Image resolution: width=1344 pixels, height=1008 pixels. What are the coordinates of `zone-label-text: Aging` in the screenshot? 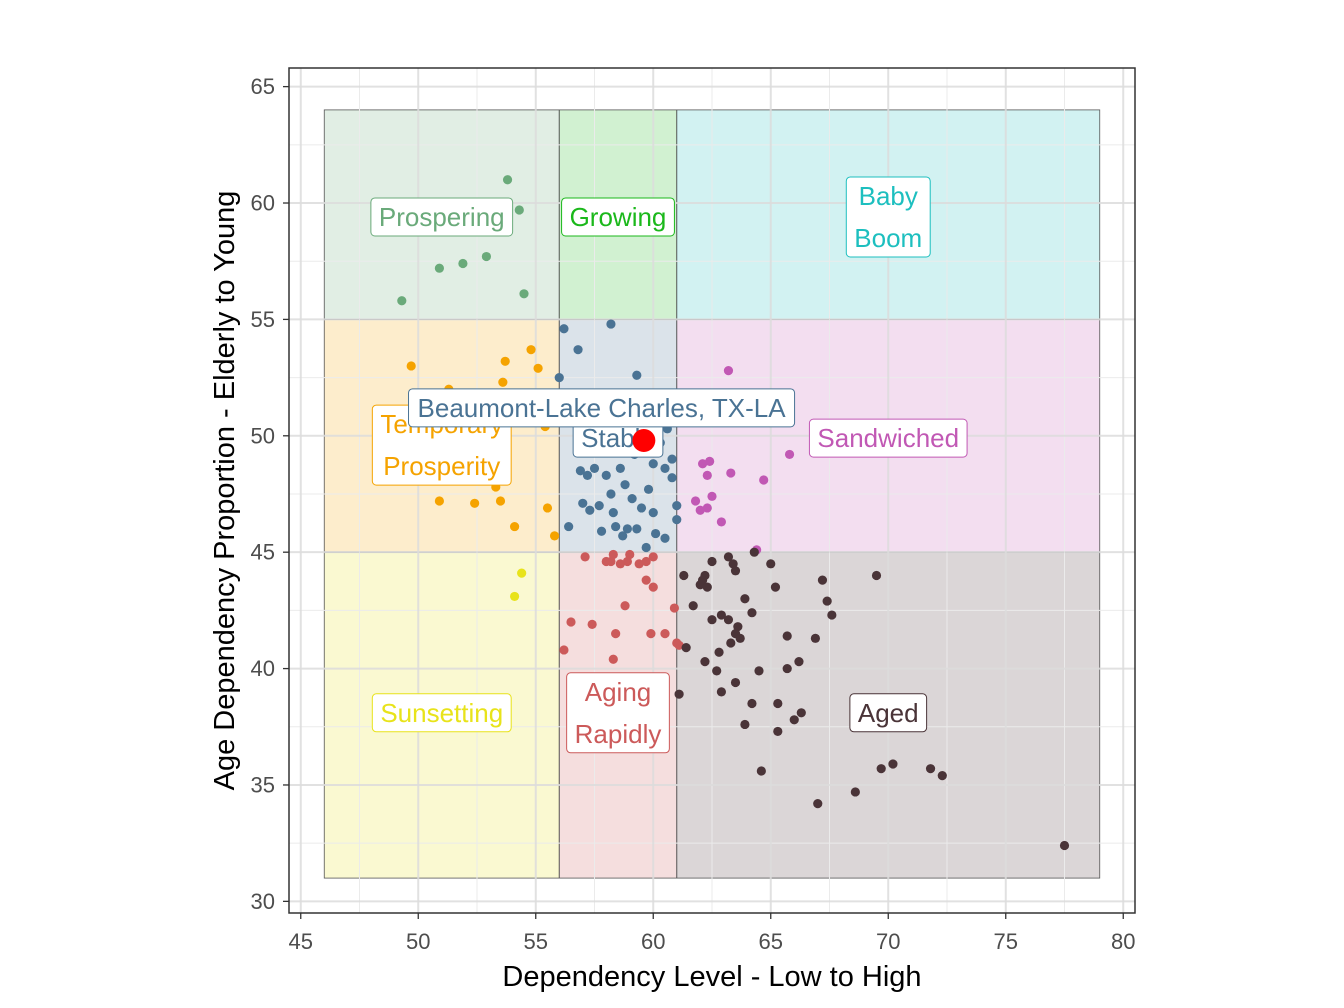 It's located at (618, 692).